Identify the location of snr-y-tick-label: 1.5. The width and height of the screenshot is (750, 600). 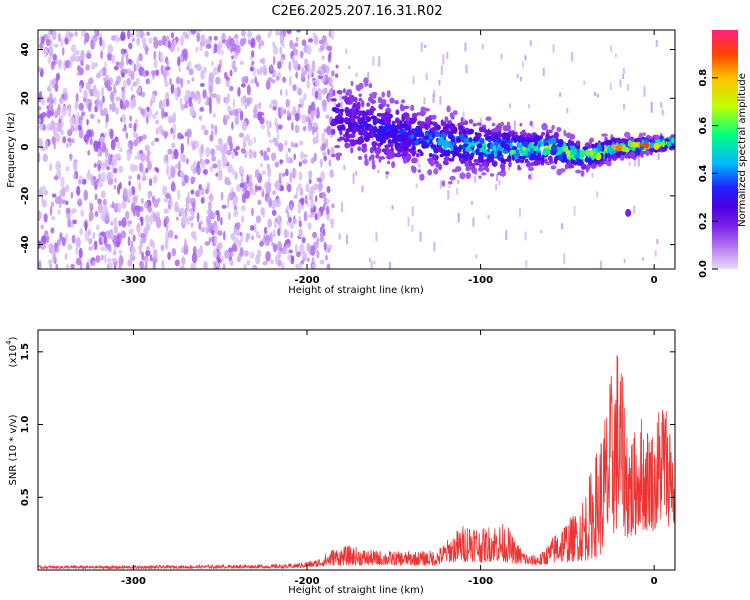
(25, 352).